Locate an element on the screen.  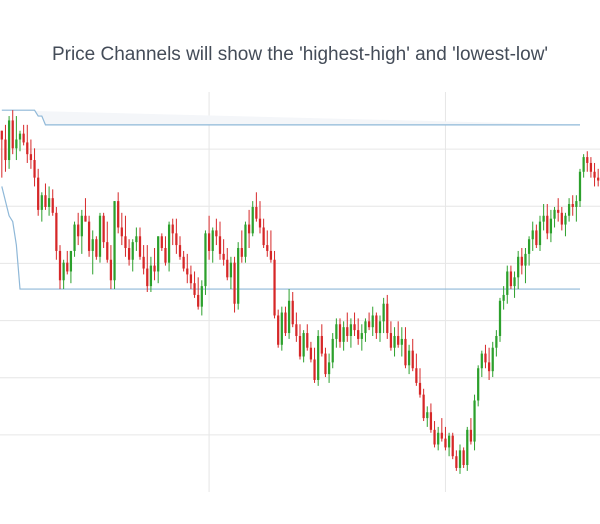
channel-band-fill is located at coordinates (291, 117).